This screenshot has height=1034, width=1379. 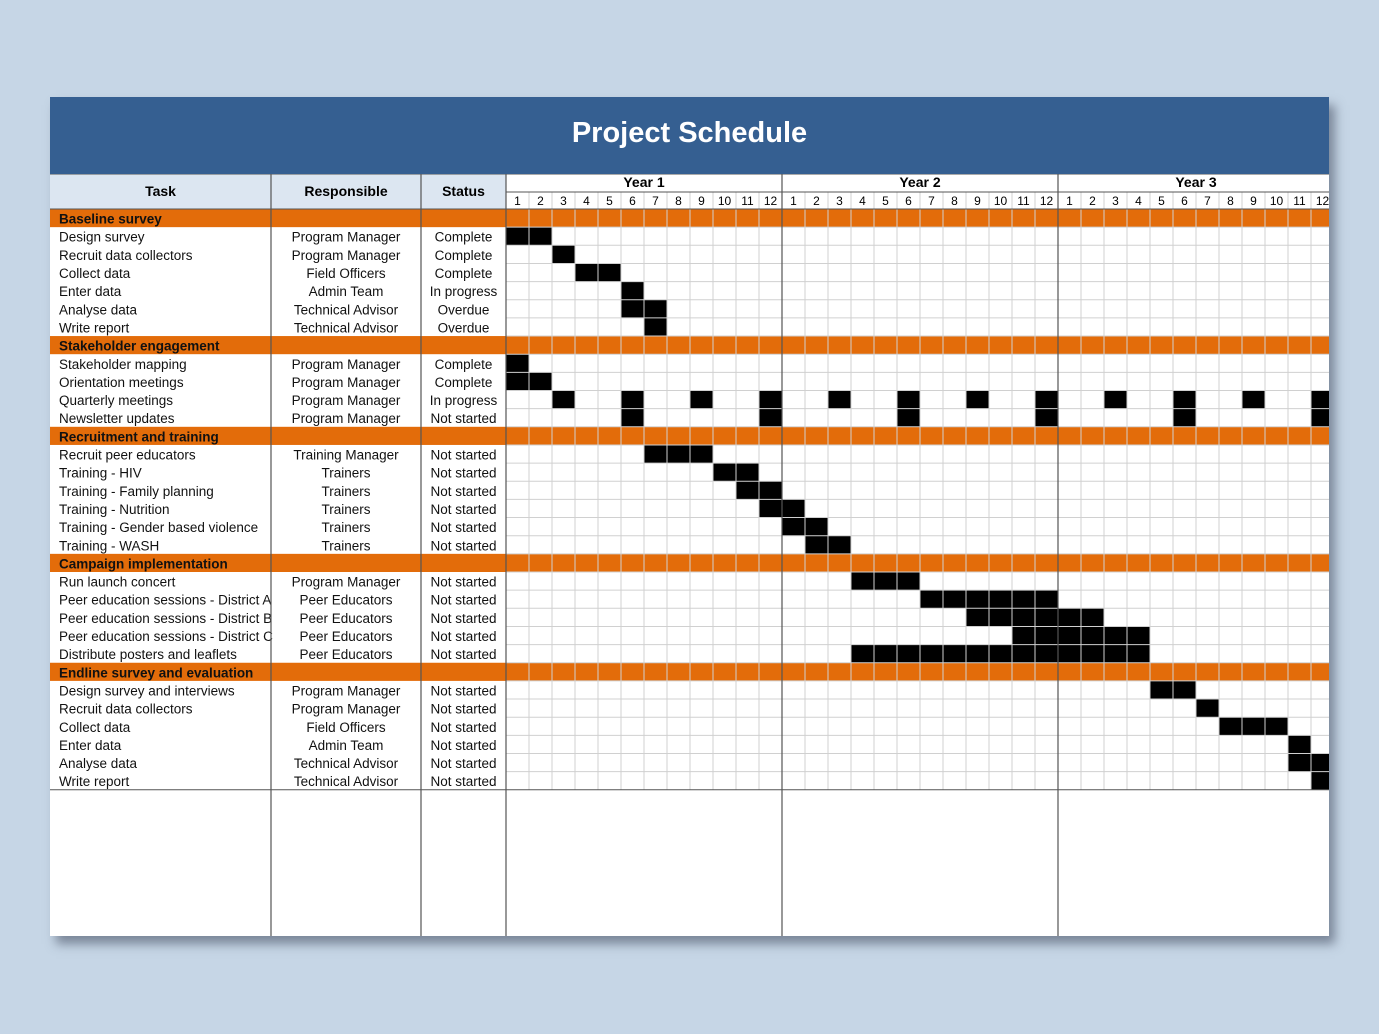 What do you see at coordinates (156, 672) in the screenshot?
I see `section-title: Endline survey and evaluation` at bounding box center [156, 672].